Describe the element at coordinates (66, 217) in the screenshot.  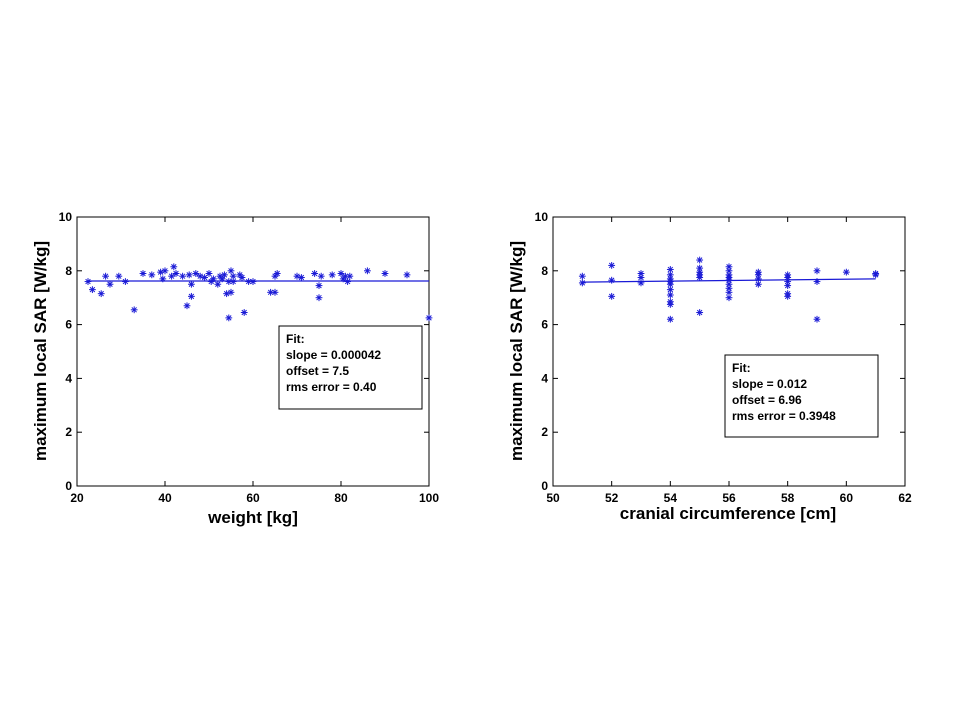
I see `left-y-tick-label: 10` at that location.